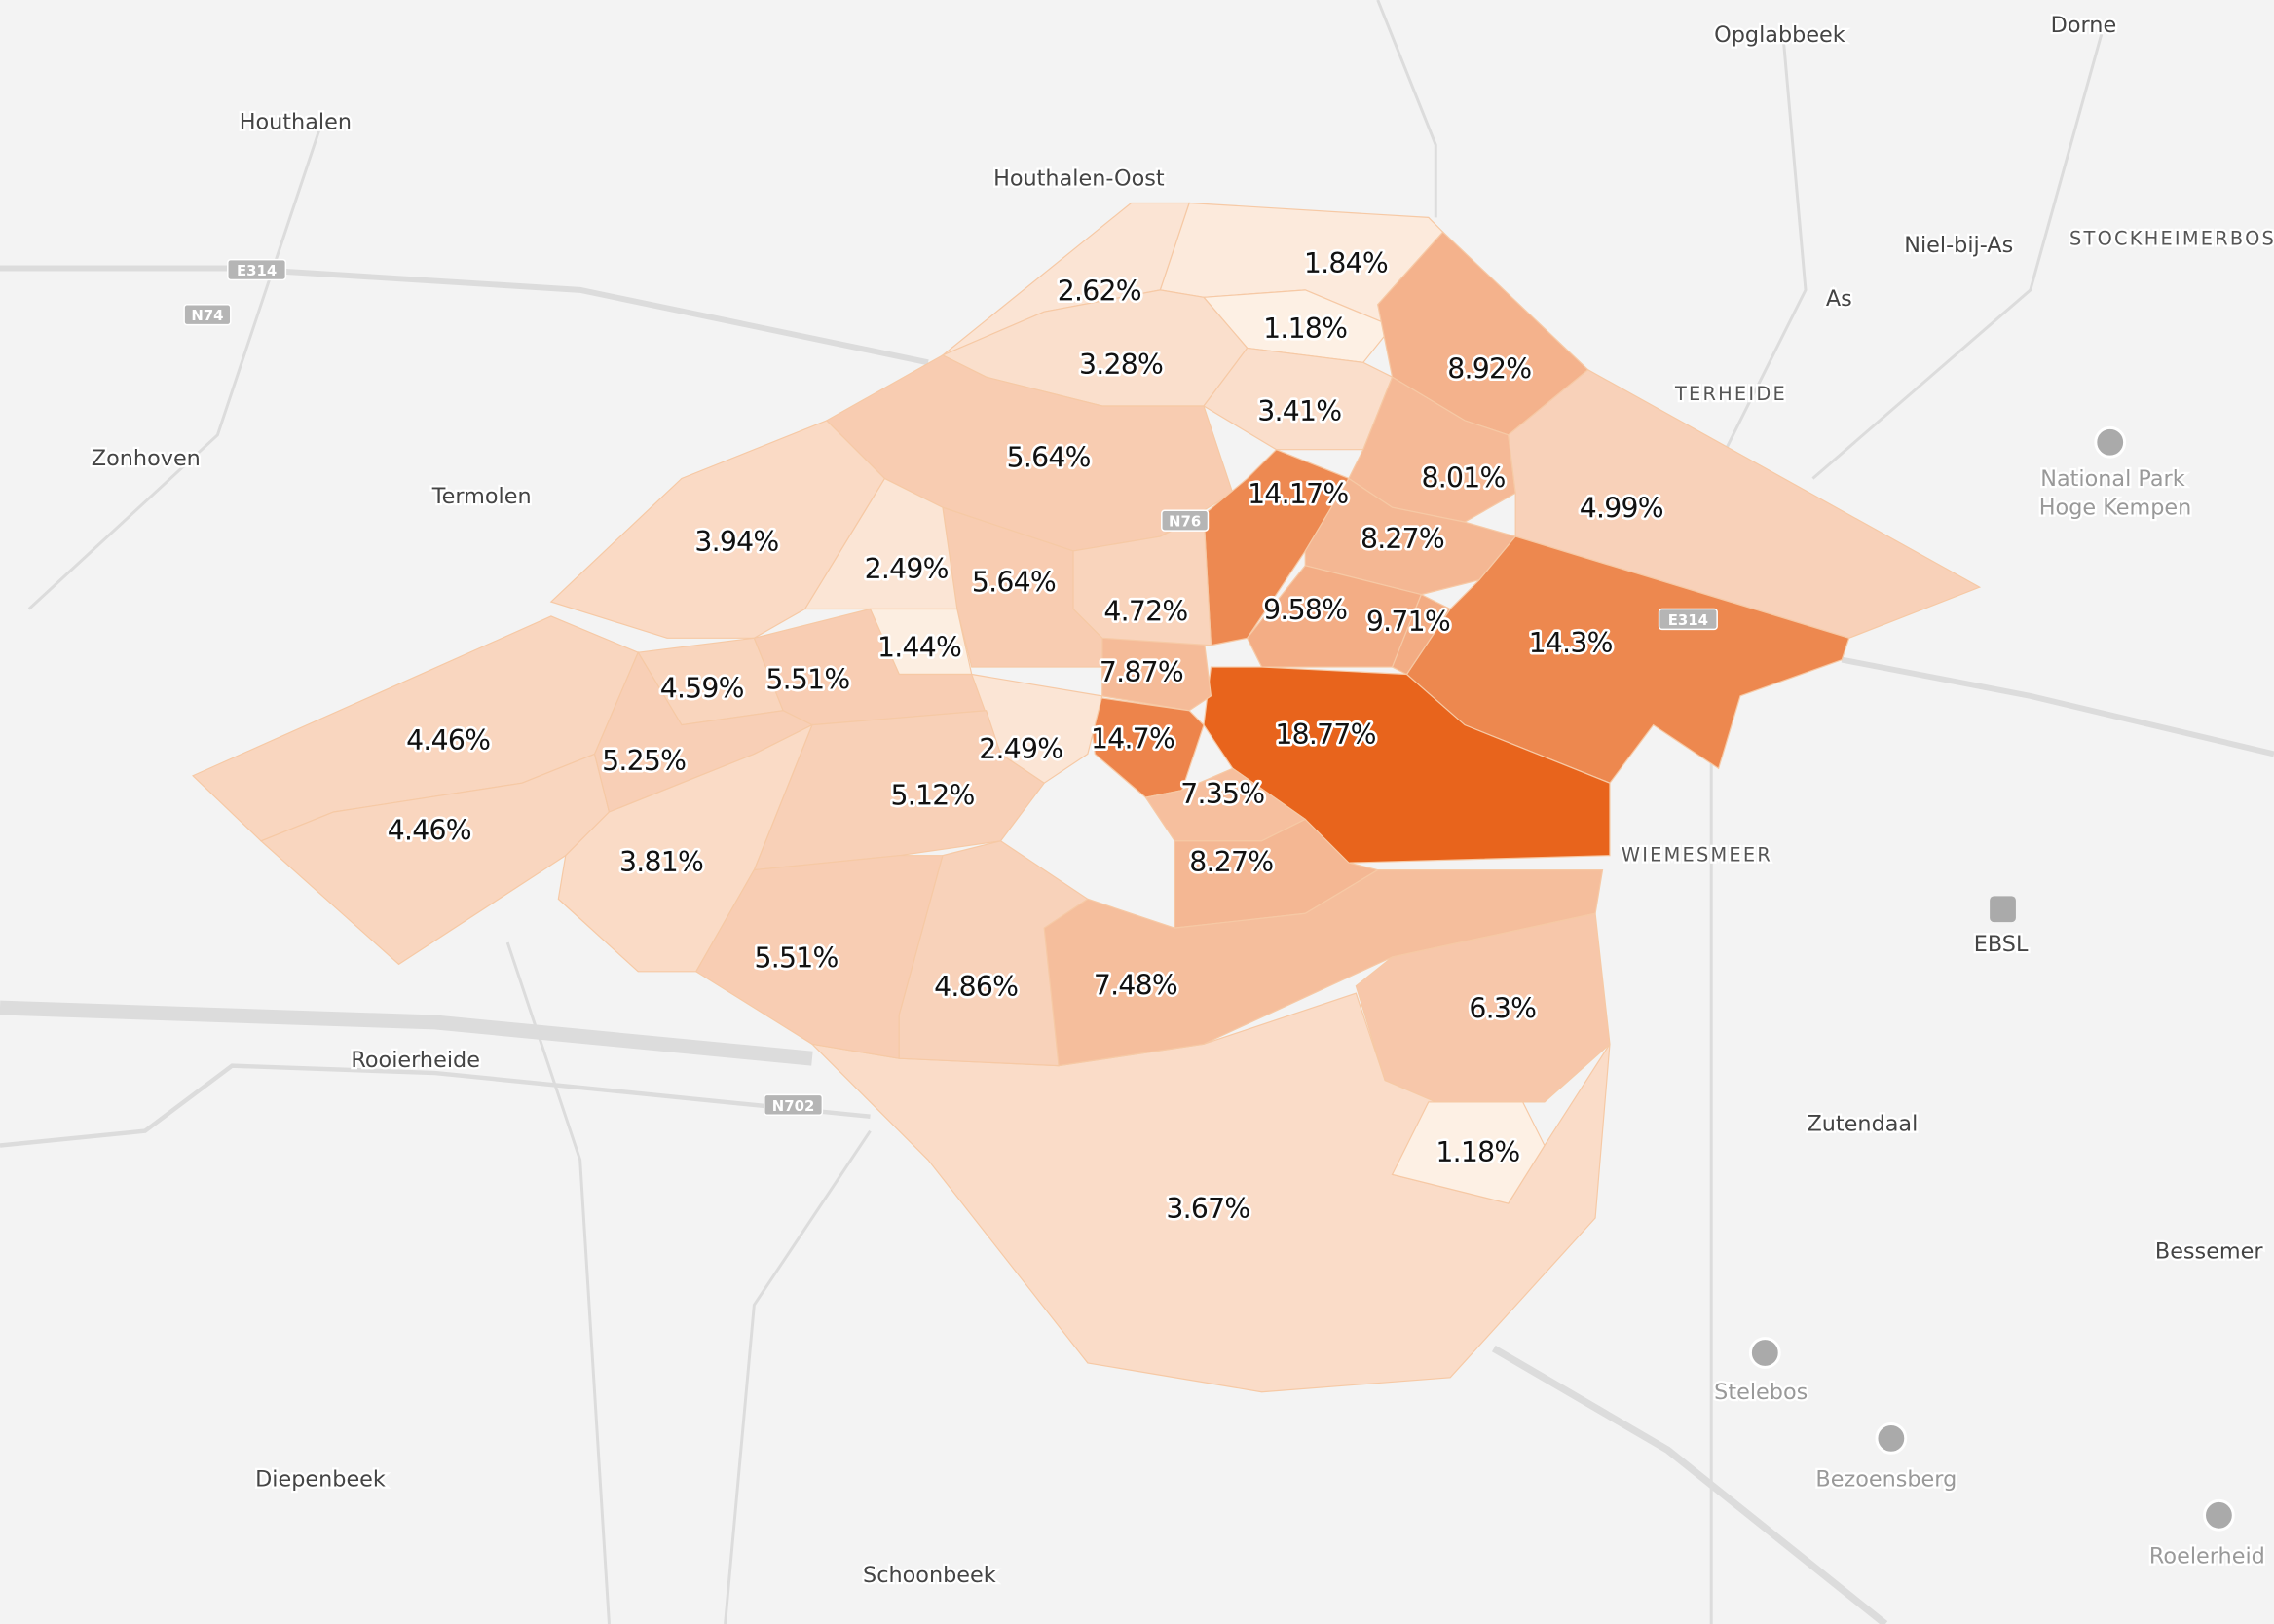 This screenshot has width=2274, height=1624. What do you see at coordinates (661, 862) in the screenshot?
I see `region-value-label: 3.81%` at bounding box center [661, 862].